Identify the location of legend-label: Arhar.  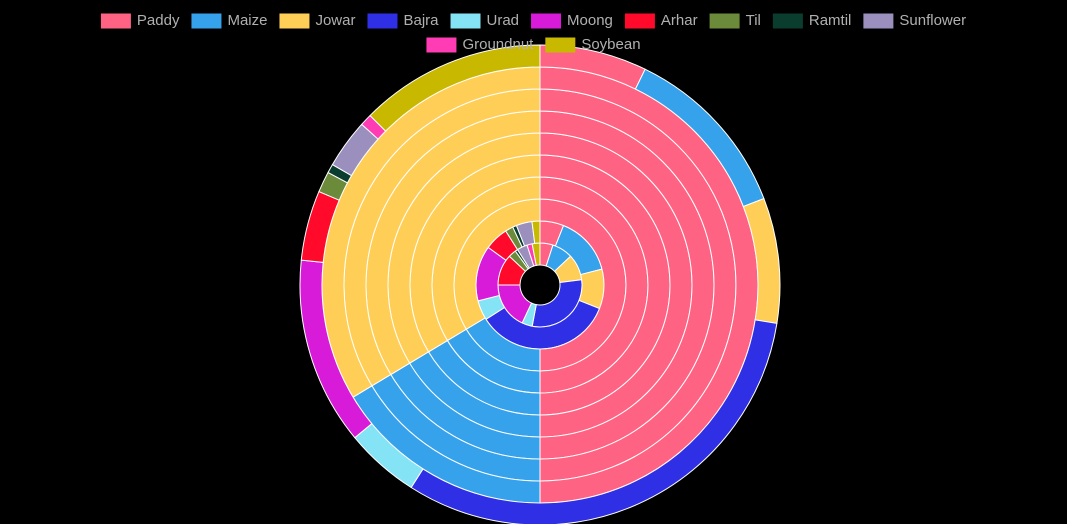
(679, 20).